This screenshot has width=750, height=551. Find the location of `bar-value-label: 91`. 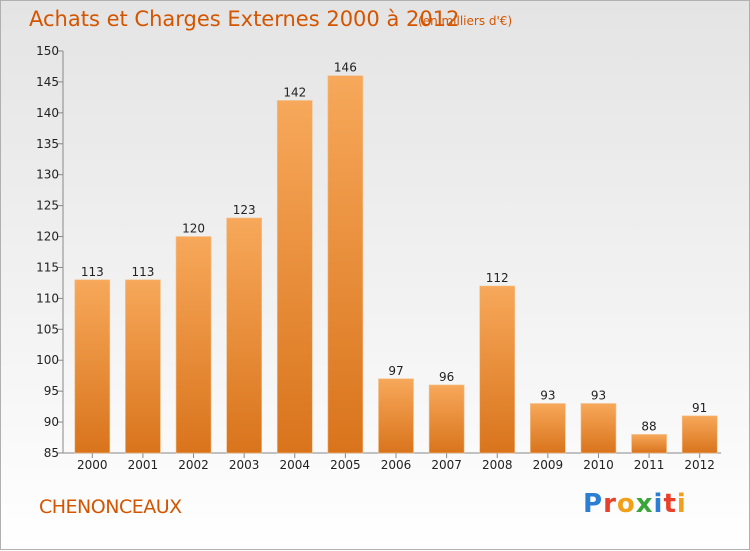

bar-value-label: 91 is located at coordinates (699, 408).